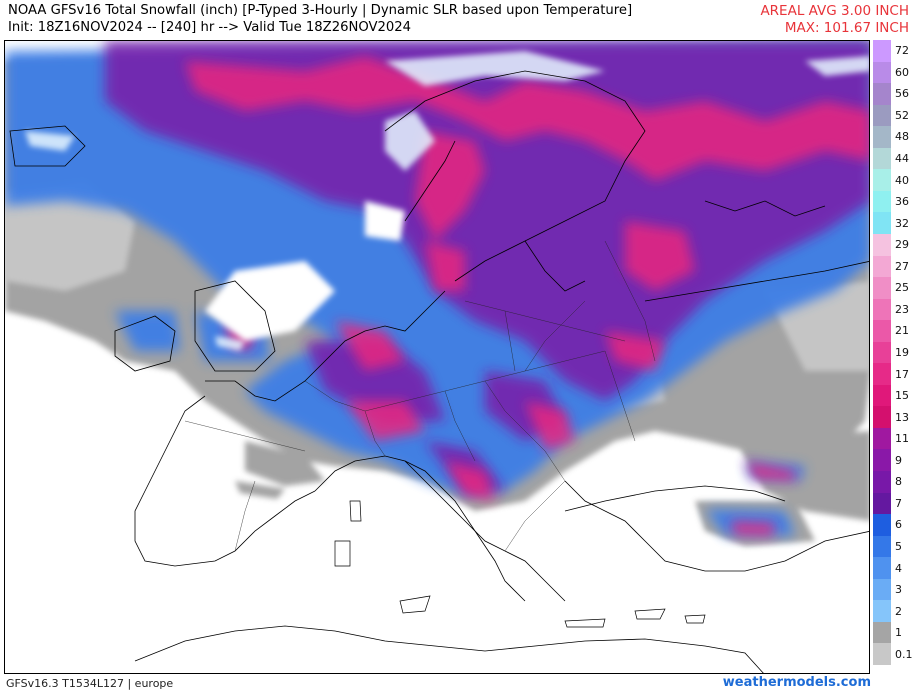  Describe the element at coordinates (796, 682) in the screenshot. I see `site-link: weathermodels.com` at that location.